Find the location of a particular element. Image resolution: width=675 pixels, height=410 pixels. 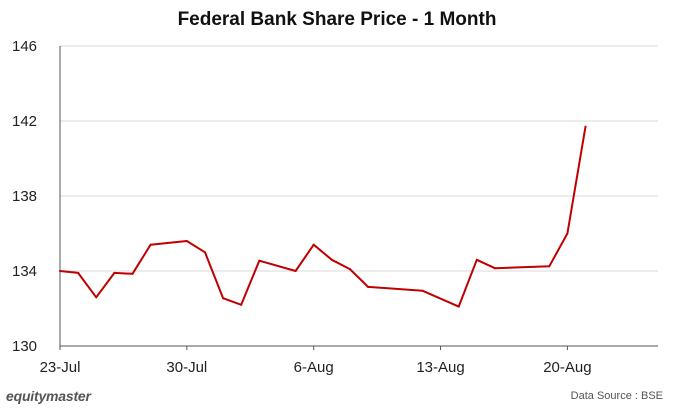

y-tick-label: 138 is located at coordinates (24, 196).